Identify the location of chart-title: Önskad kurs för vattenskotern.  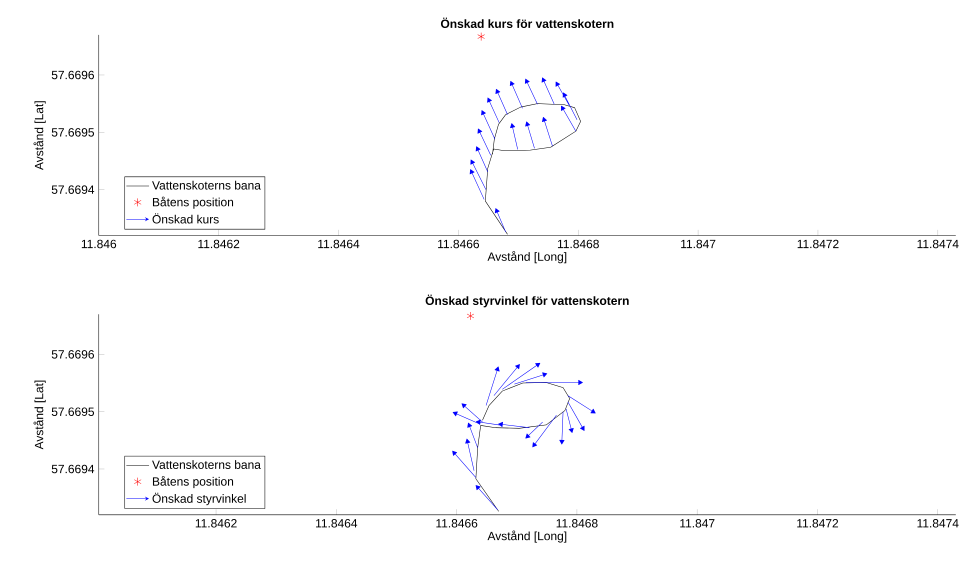
(527, 23).